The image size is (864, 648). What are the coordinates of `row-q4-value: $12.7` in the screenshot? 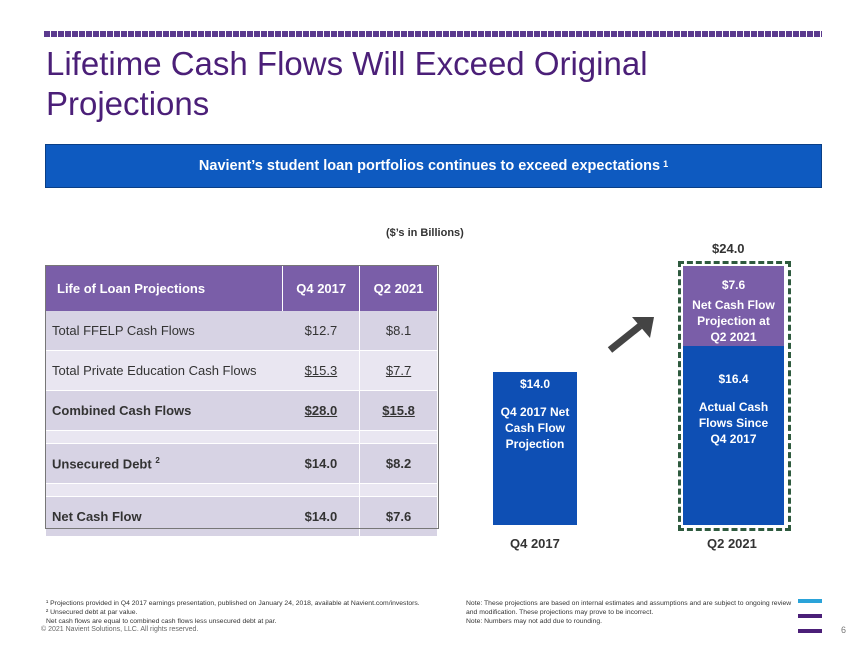 It's located at (321, 331).